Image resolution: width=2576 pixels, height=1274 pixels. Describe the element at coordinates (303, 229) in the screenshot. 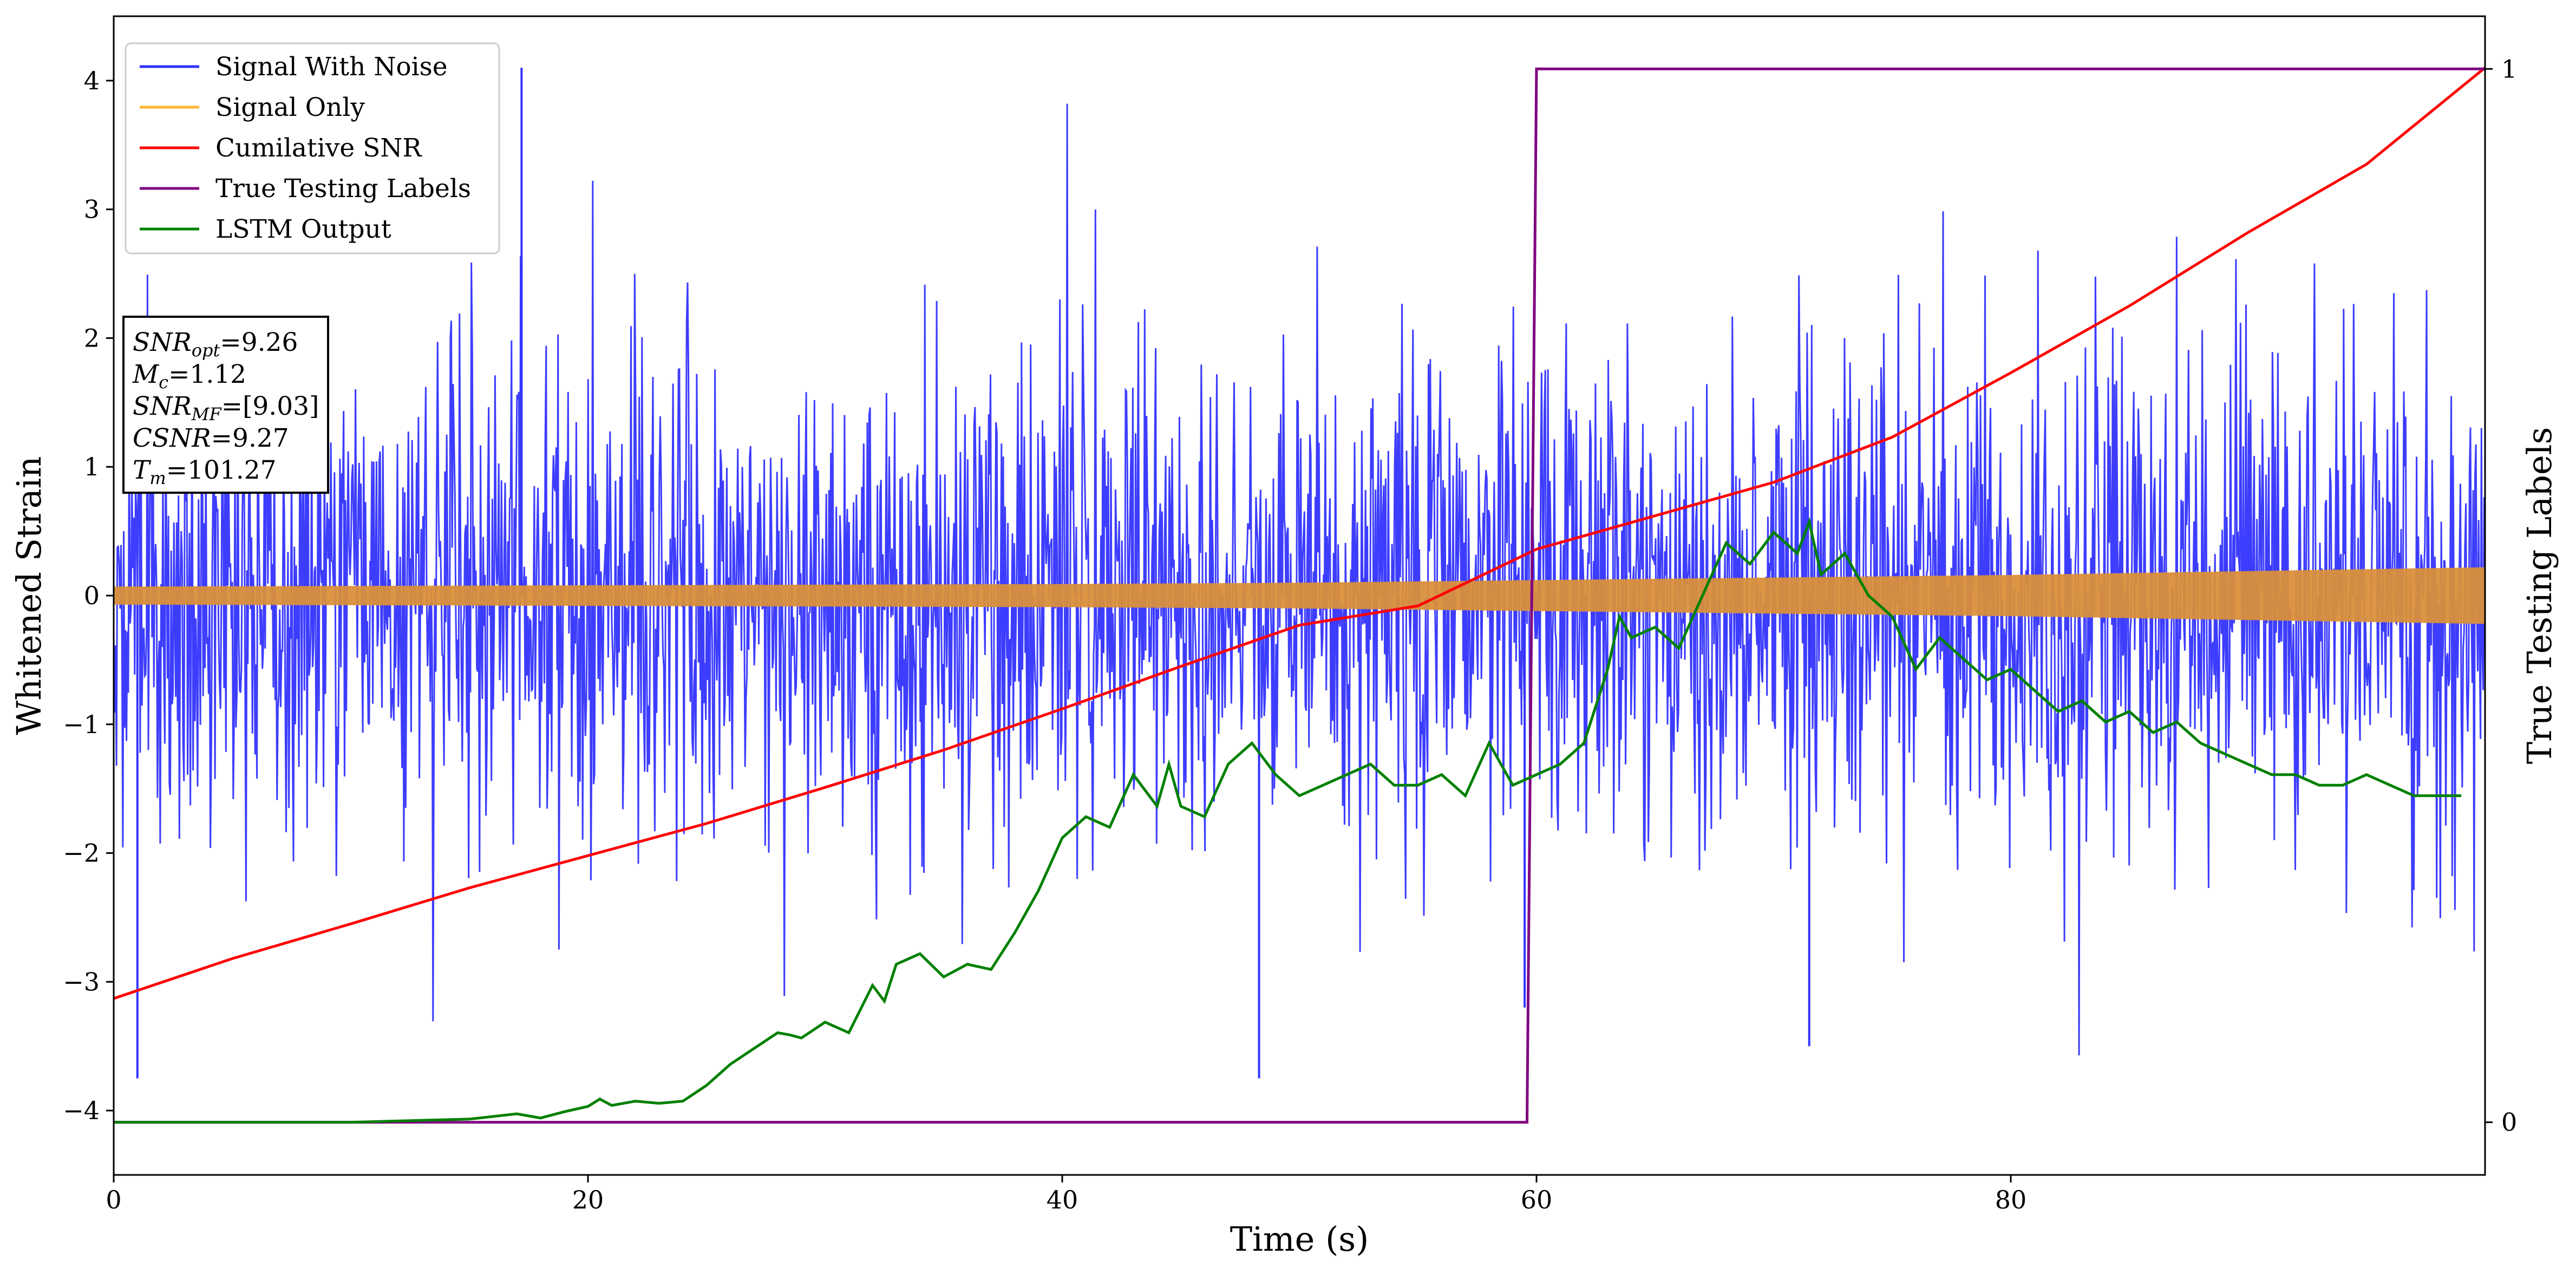

I see `legend-label-lstm-output: LSTM Output` at that location.